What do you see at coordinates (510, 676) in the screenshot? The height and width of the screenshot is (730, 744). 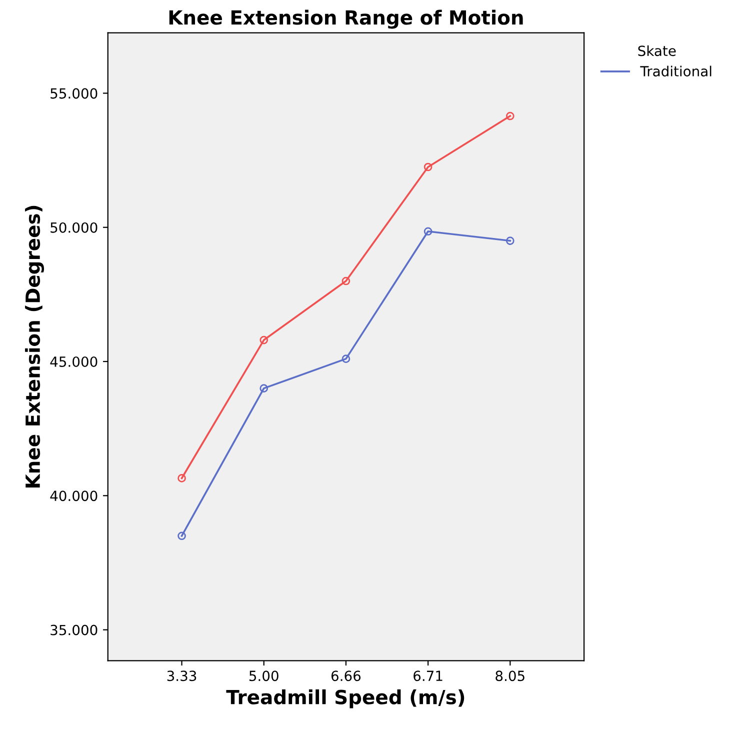 I see `x-tick-label: 8.05` at bounding box center [510, 676].